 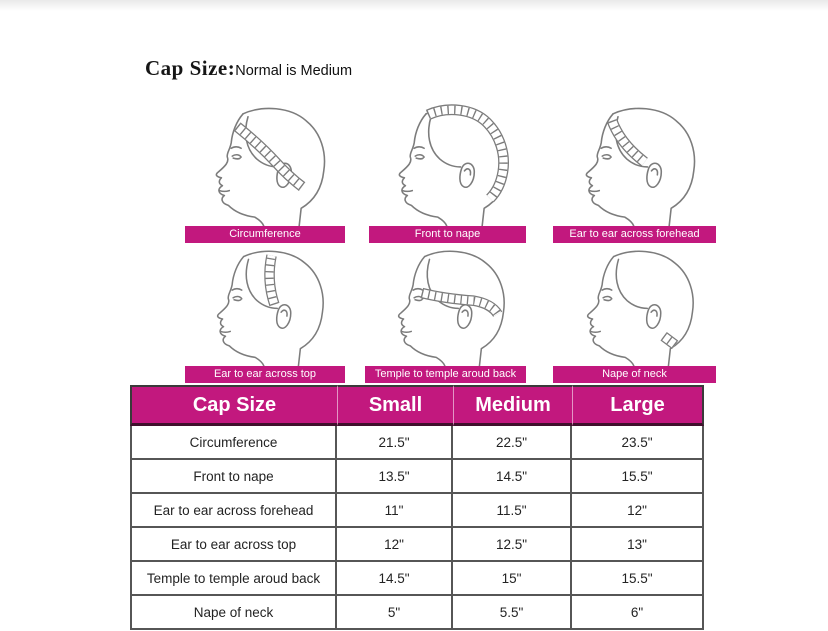 I want to click on size-value-cell: 6", so click(x=638, y=613).